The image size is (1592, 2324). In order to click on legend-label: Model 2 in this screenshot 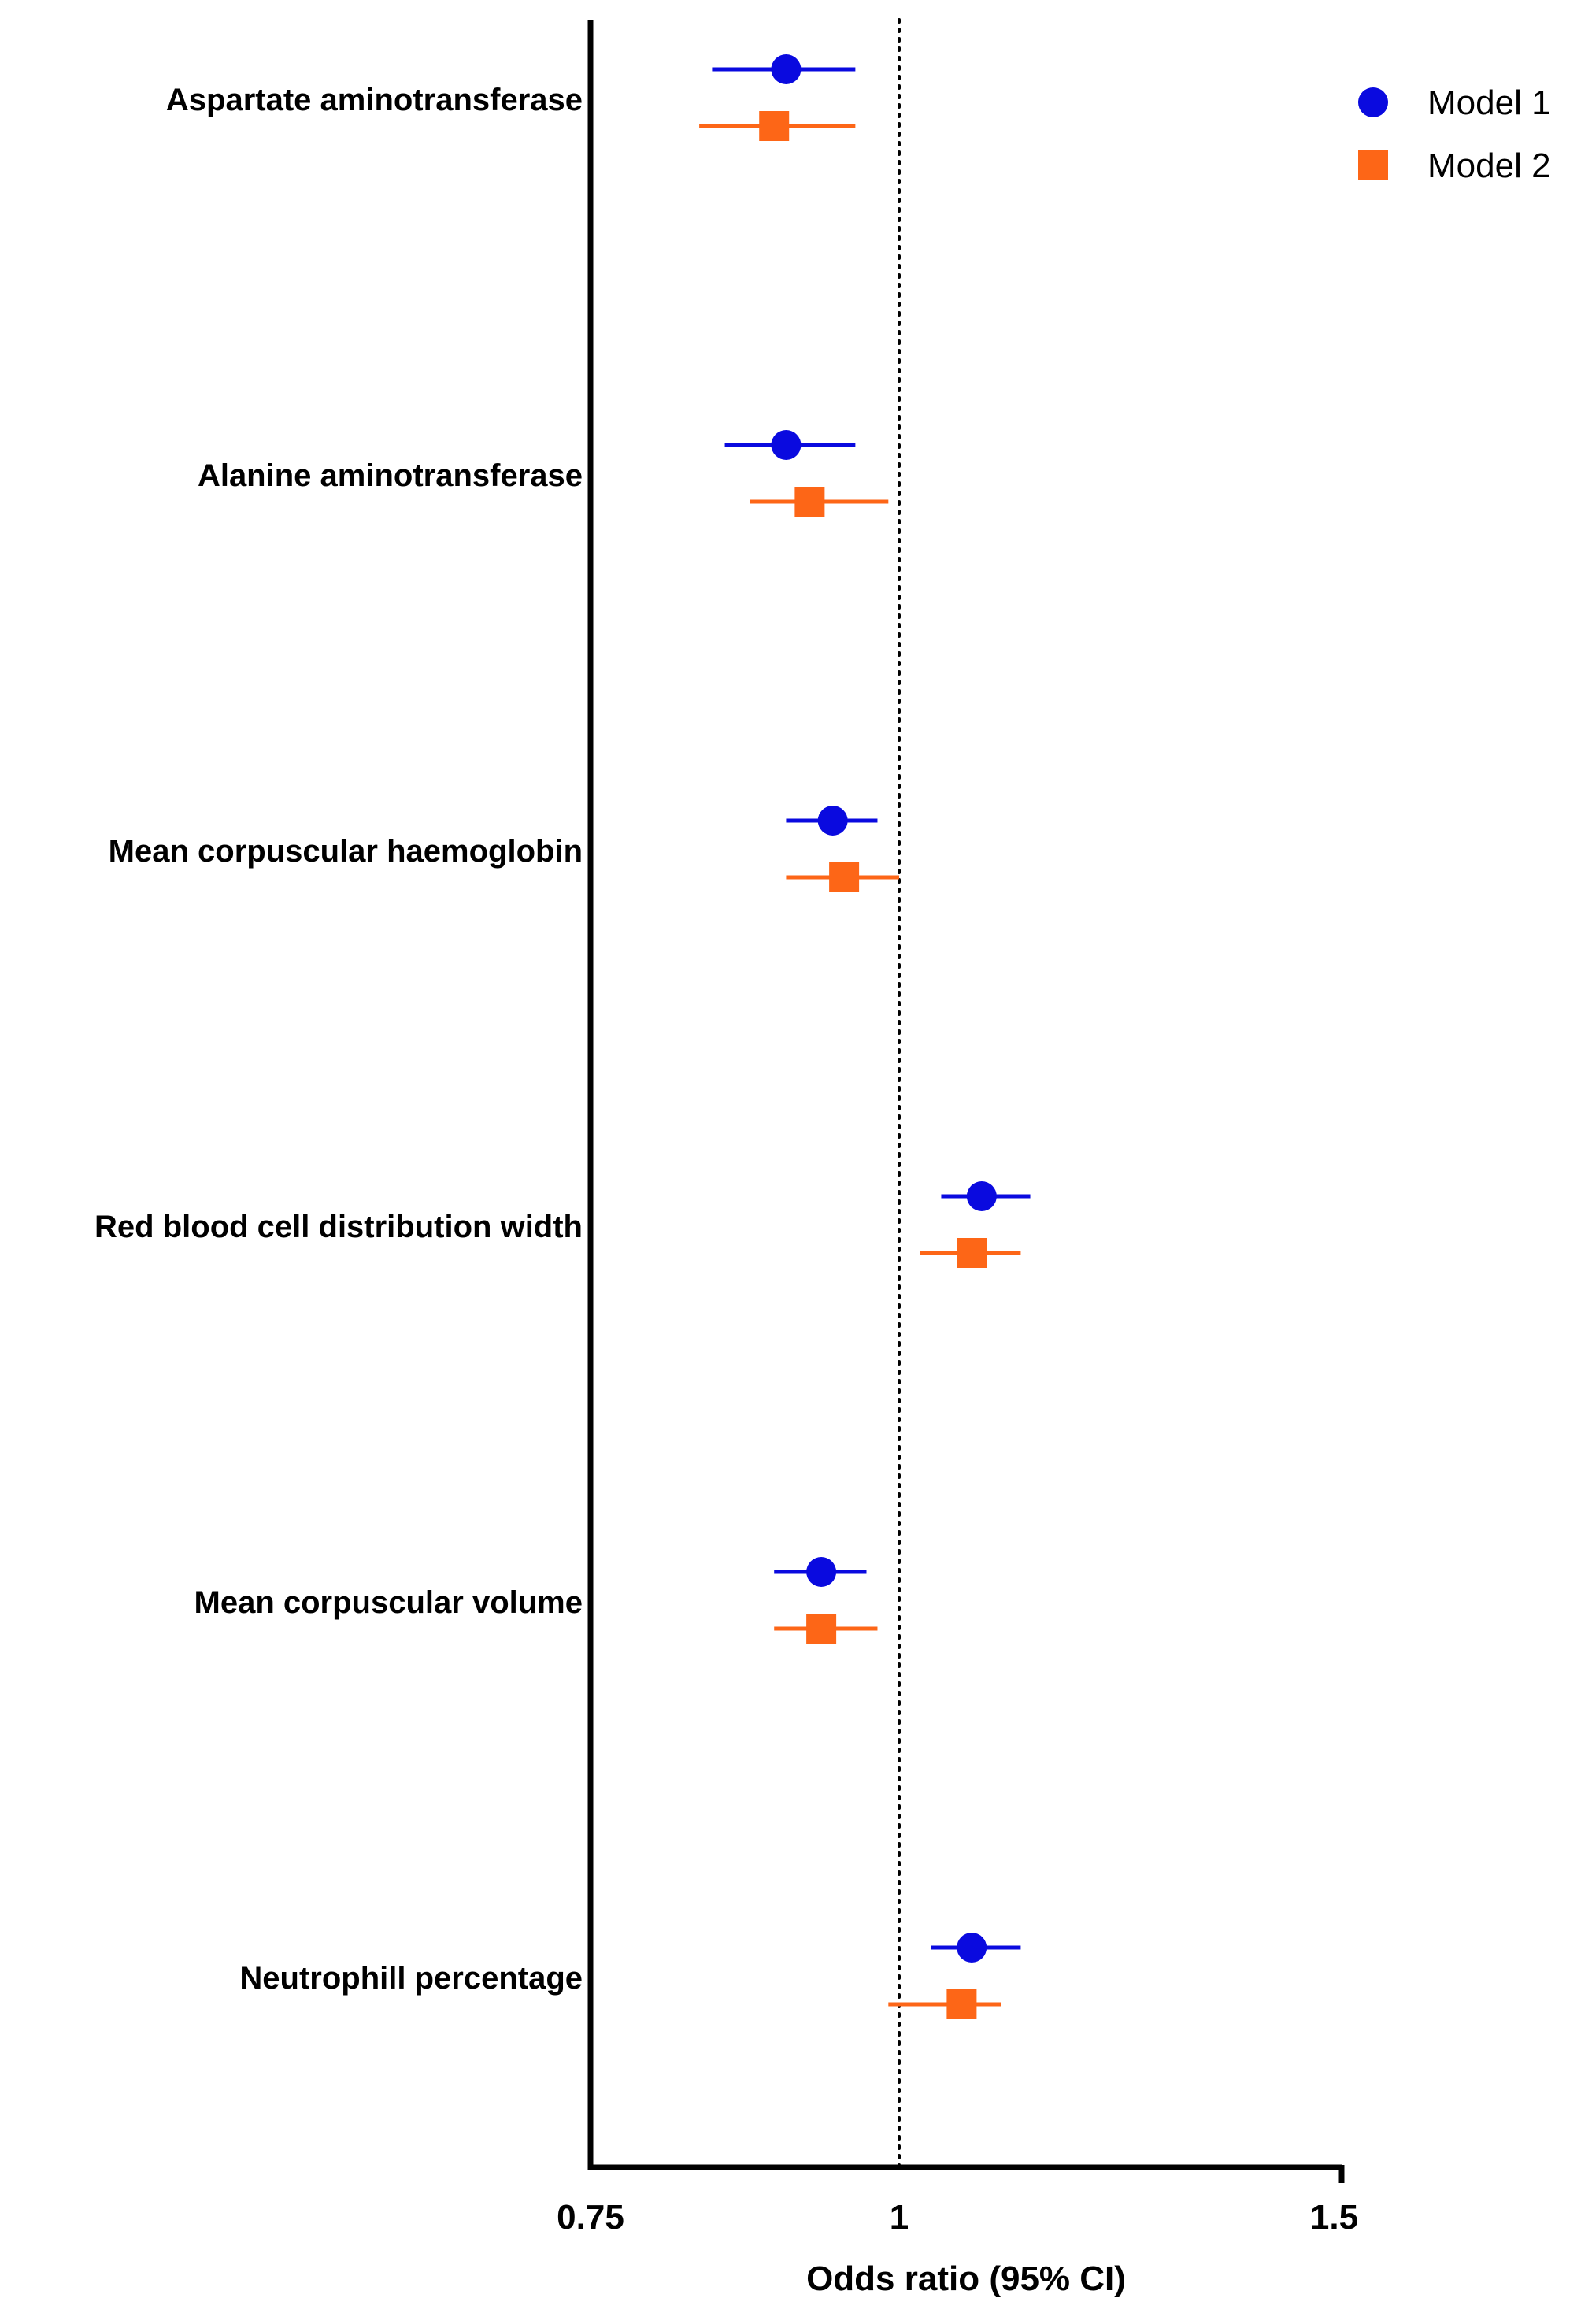, I will do `click(1489, 166)`.